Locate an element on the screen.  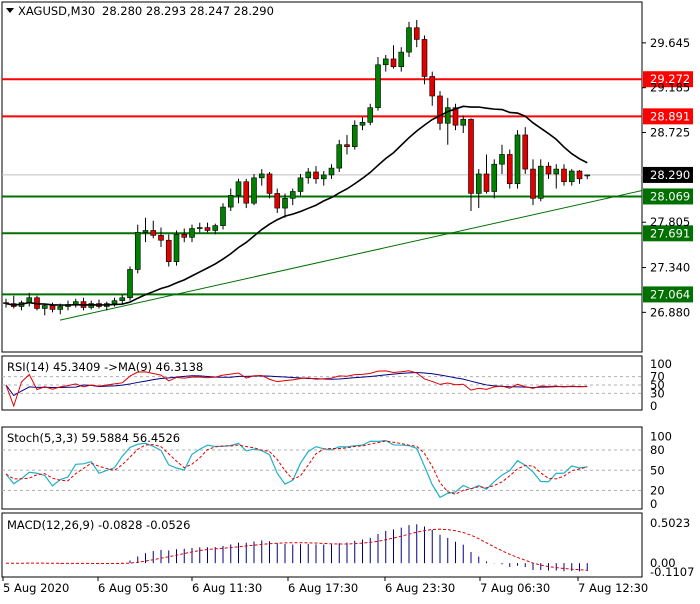
macd-panel-frame is located at coordinates (322, 545).